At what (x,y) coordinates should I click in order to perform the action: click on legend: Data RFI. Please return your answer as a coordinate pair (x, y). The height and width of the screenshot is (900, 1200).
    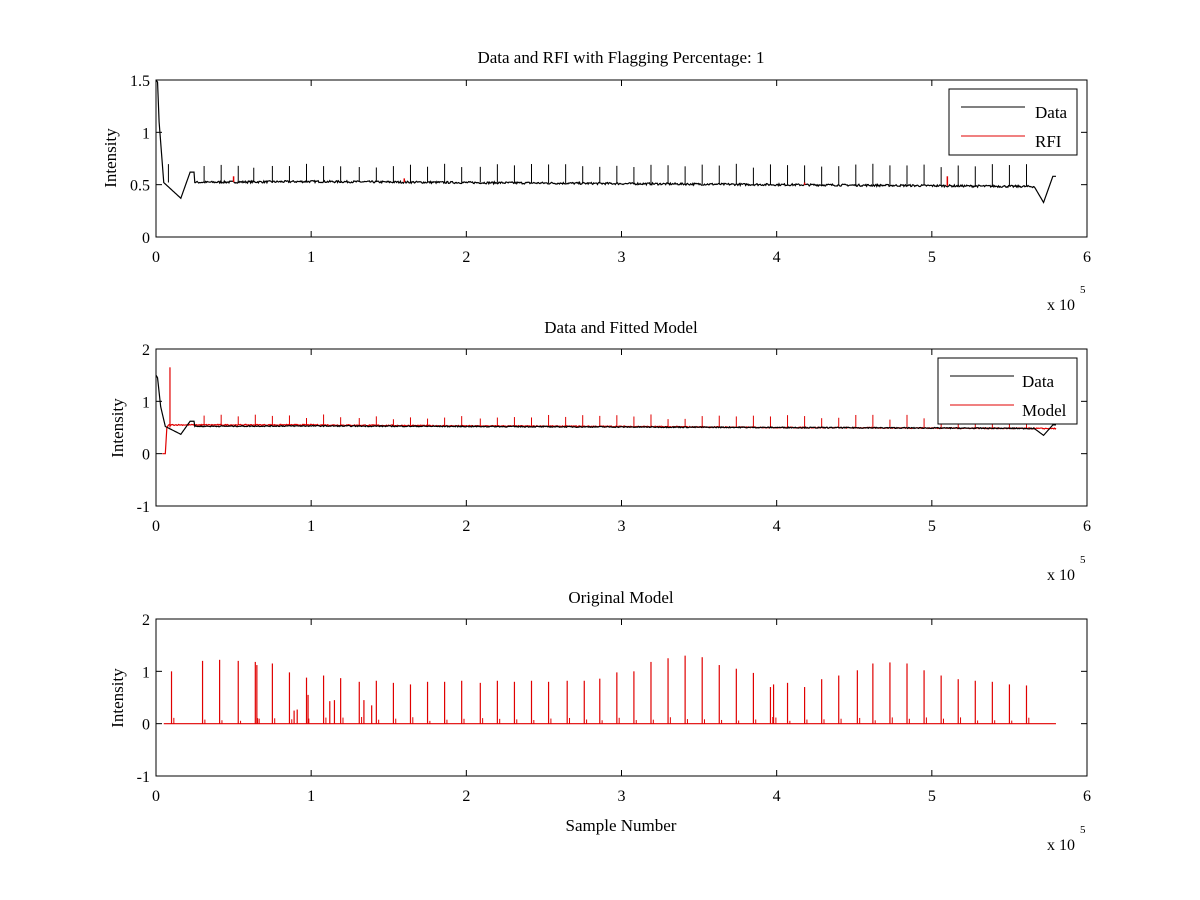
    Looking at the image, I should click on (1013, 122).